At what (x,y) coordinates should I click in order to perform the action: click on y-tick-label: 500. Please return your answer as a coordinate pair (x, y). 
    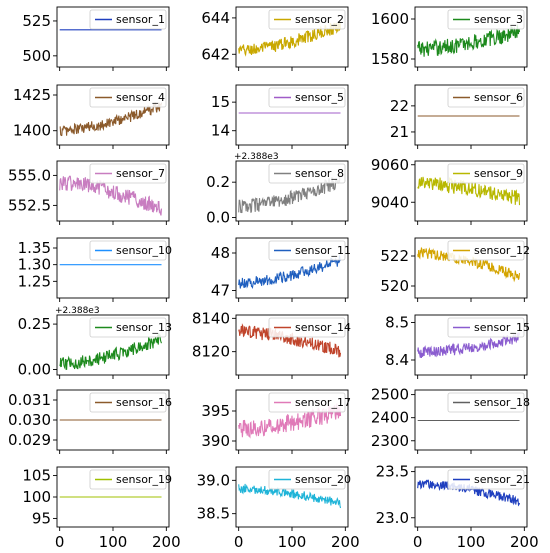
    Looking at the image, I should click on (36, 56).